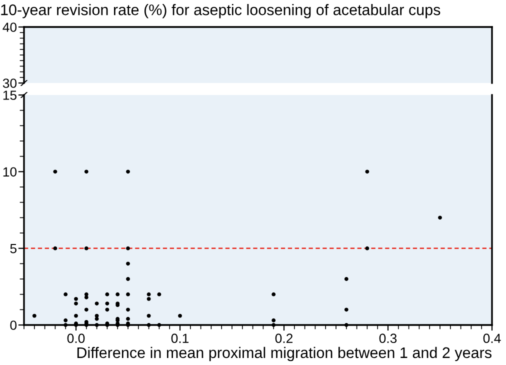 The height and width of the screenshot is (365, 506). What do you see at coordinates (9, 83) in the screenshot?
I see `y-tick-label: 30` at bounding box center [9, 83].